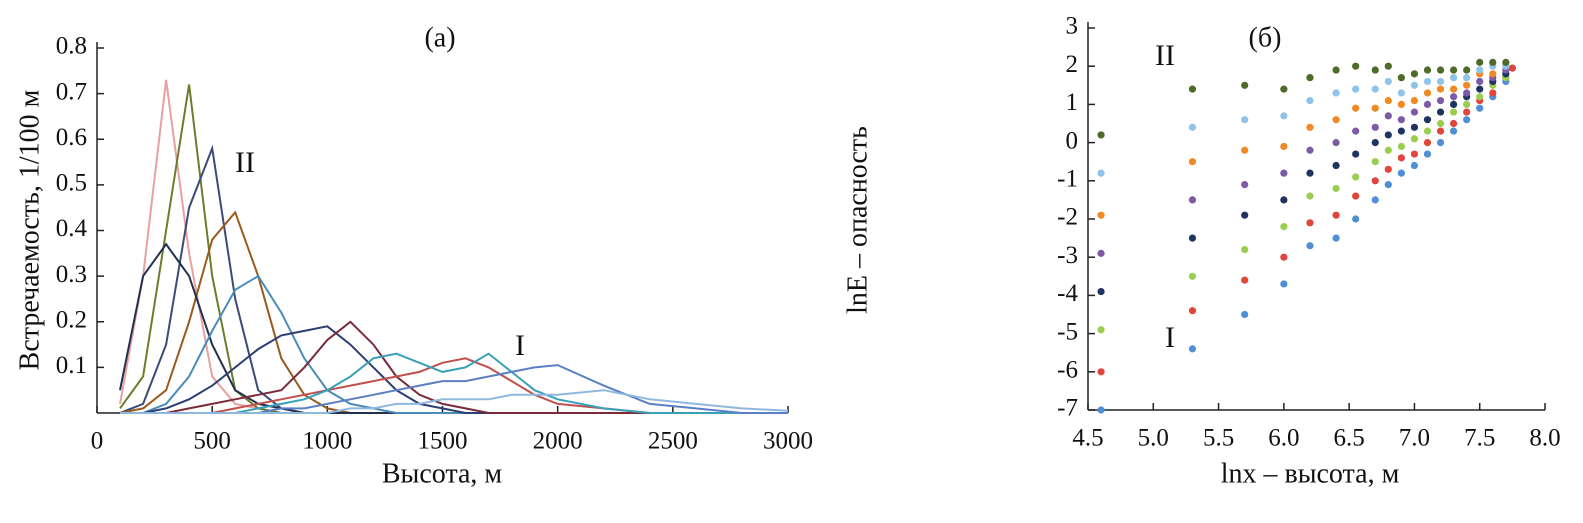 The height and width of the screenshot is (523, 1583). What do you see at coordinates (71, 274) in the screenshot?
I see `y-tick-label: 0.3` at bounding box center [71, 274].